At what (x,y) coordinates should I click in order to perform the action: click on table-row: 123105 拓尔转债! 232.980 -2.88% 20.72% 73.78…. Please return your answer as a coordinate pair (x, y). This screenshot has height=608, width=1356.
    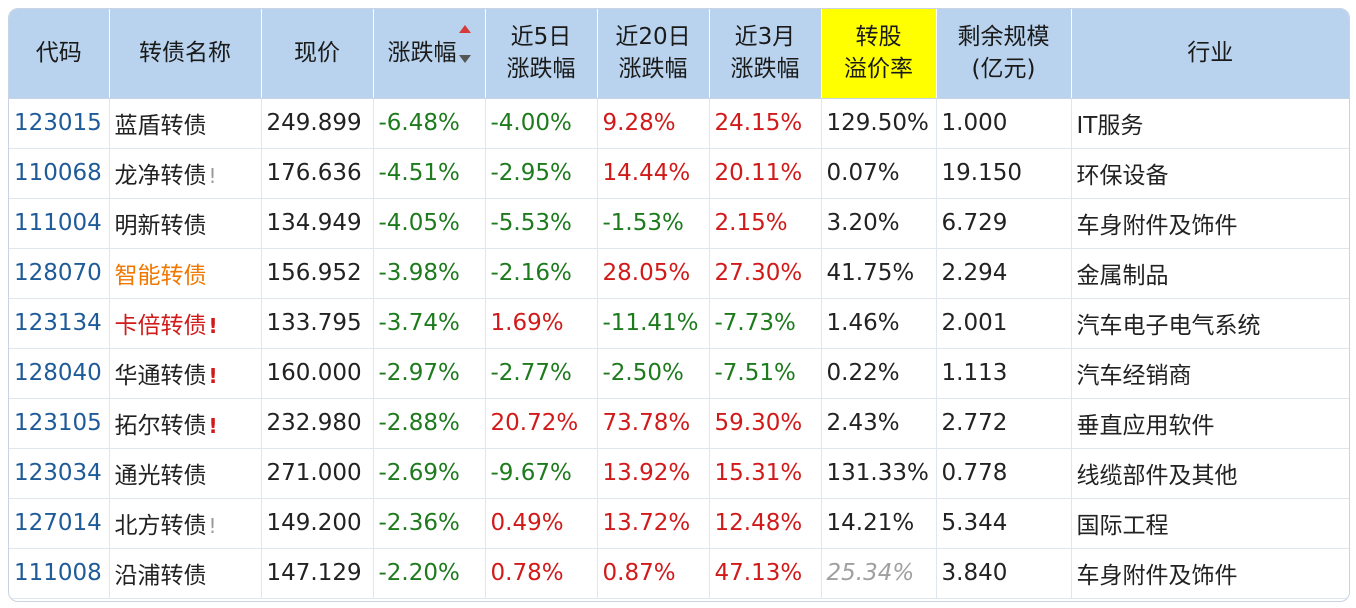
    Looking at the image, I should click on (679, 423).